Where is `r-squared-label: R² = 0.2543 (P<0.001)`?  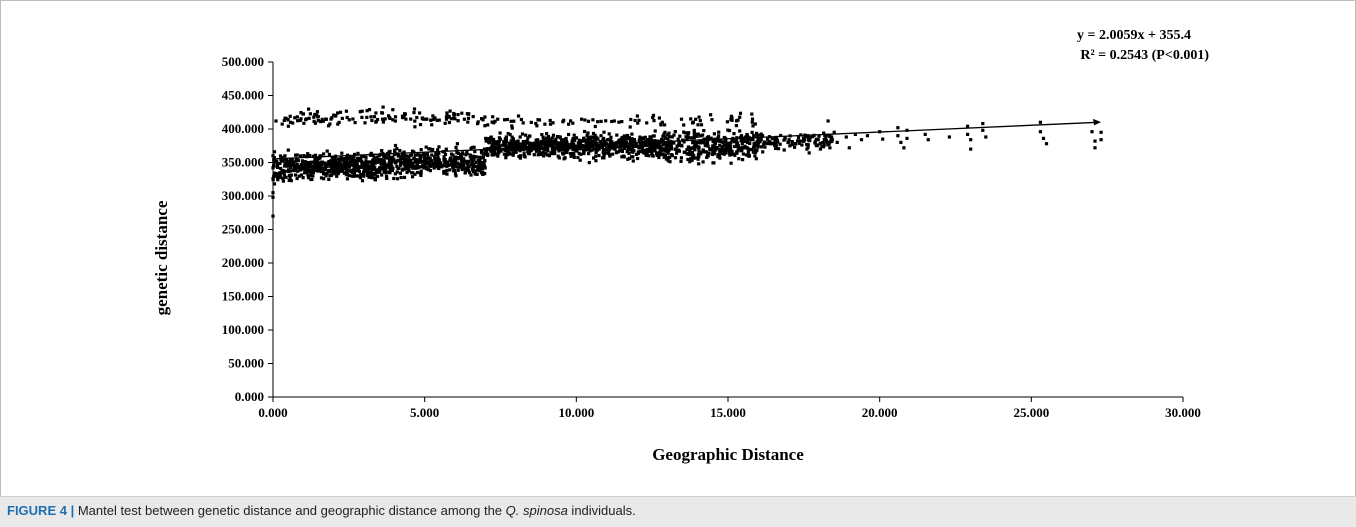 r-squared-label: R² = 0.2543 (P<0.001) is located at coordinates (1144, 55).